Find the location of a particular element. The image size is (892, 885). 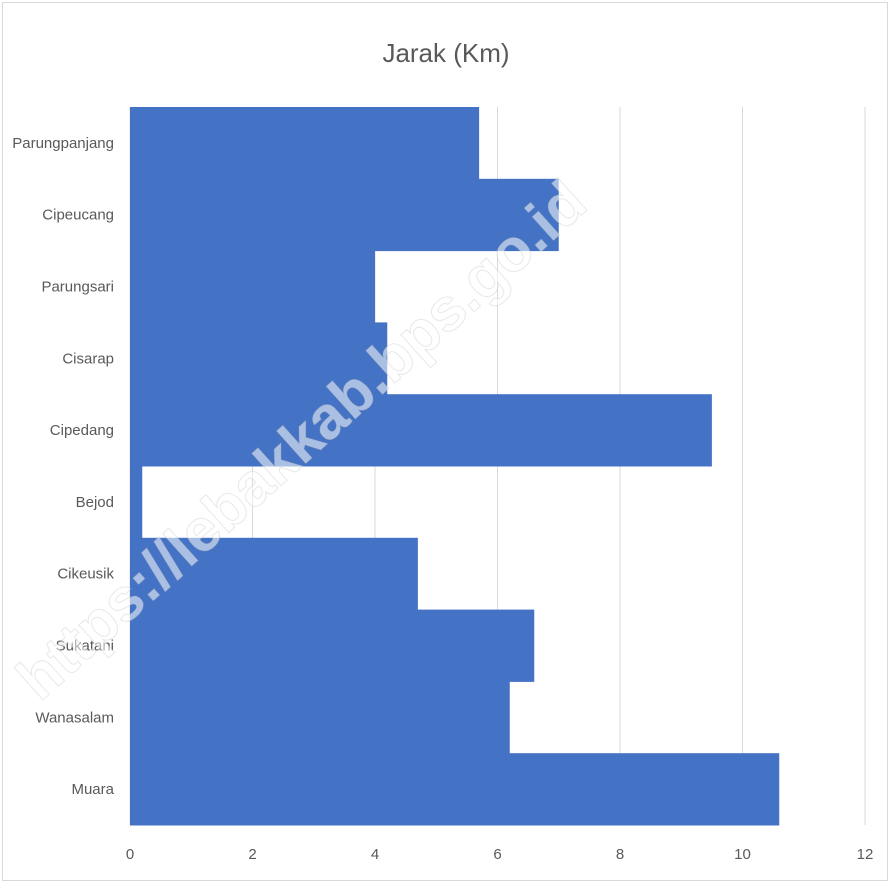

bar-cipedang is located at coordinates (421, 430).